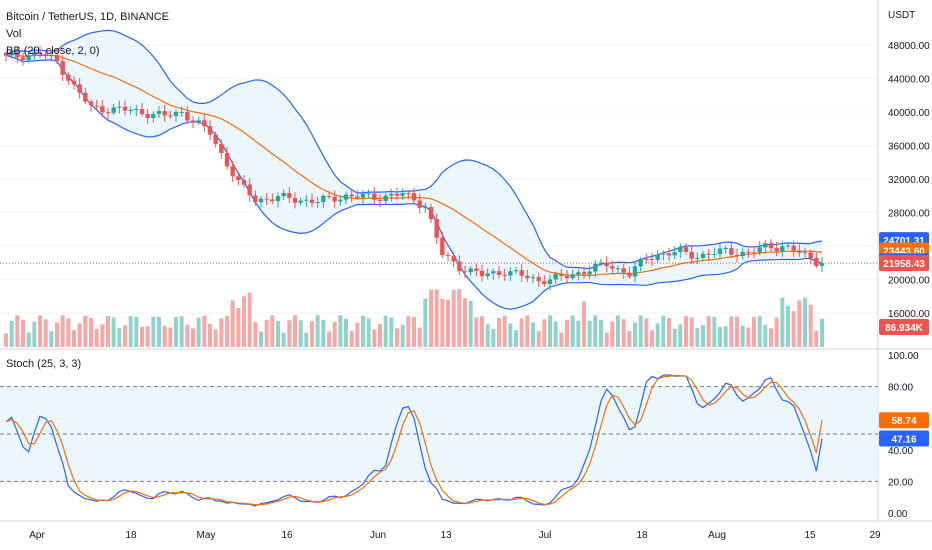  What do you see at coordinates (904, 241) in the screenshot?
I see `svg-text: 24701.31` at bounding box center [904, 241].